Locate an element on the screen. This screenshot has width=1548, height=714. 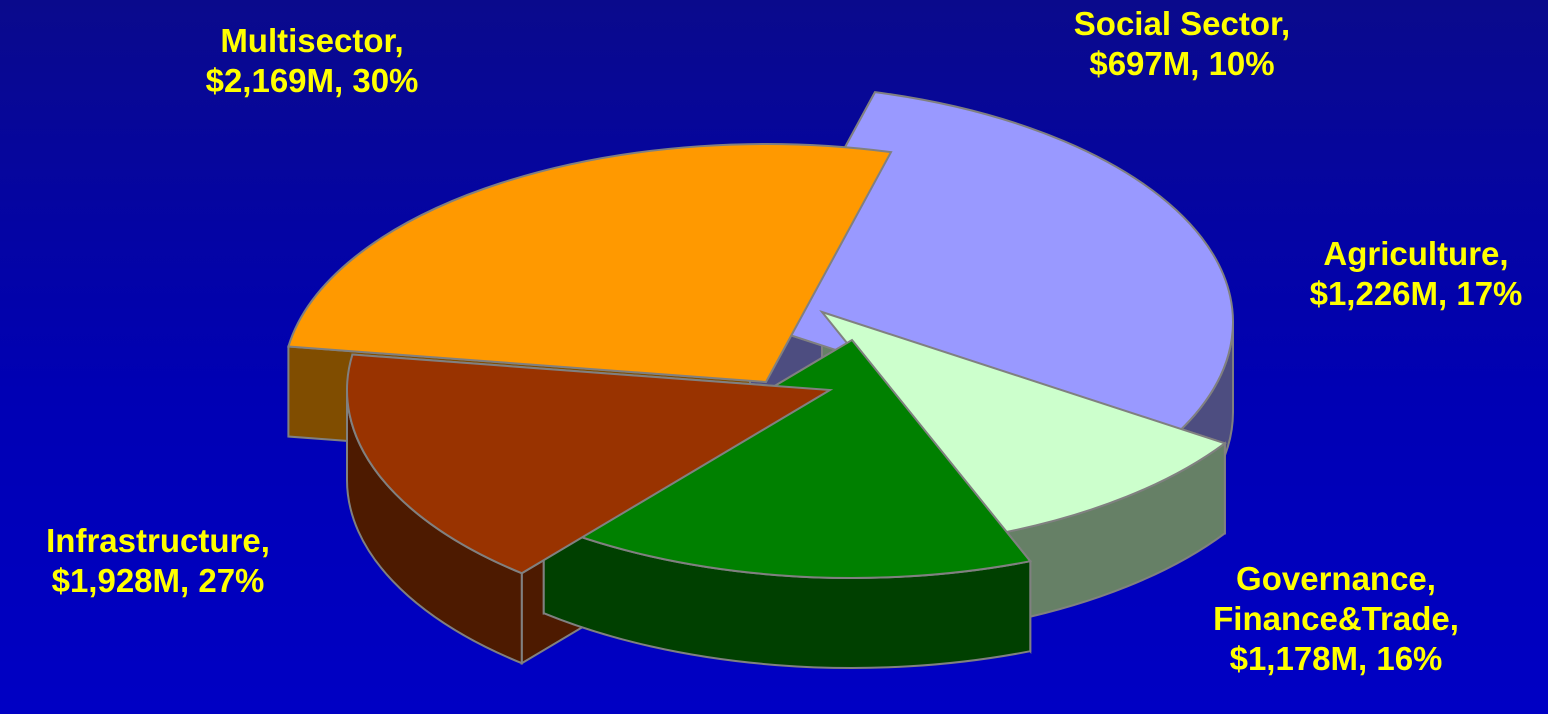
data-label-social-sector: Social Sector, $697M, 10% is located at coordinates (1182, 43).